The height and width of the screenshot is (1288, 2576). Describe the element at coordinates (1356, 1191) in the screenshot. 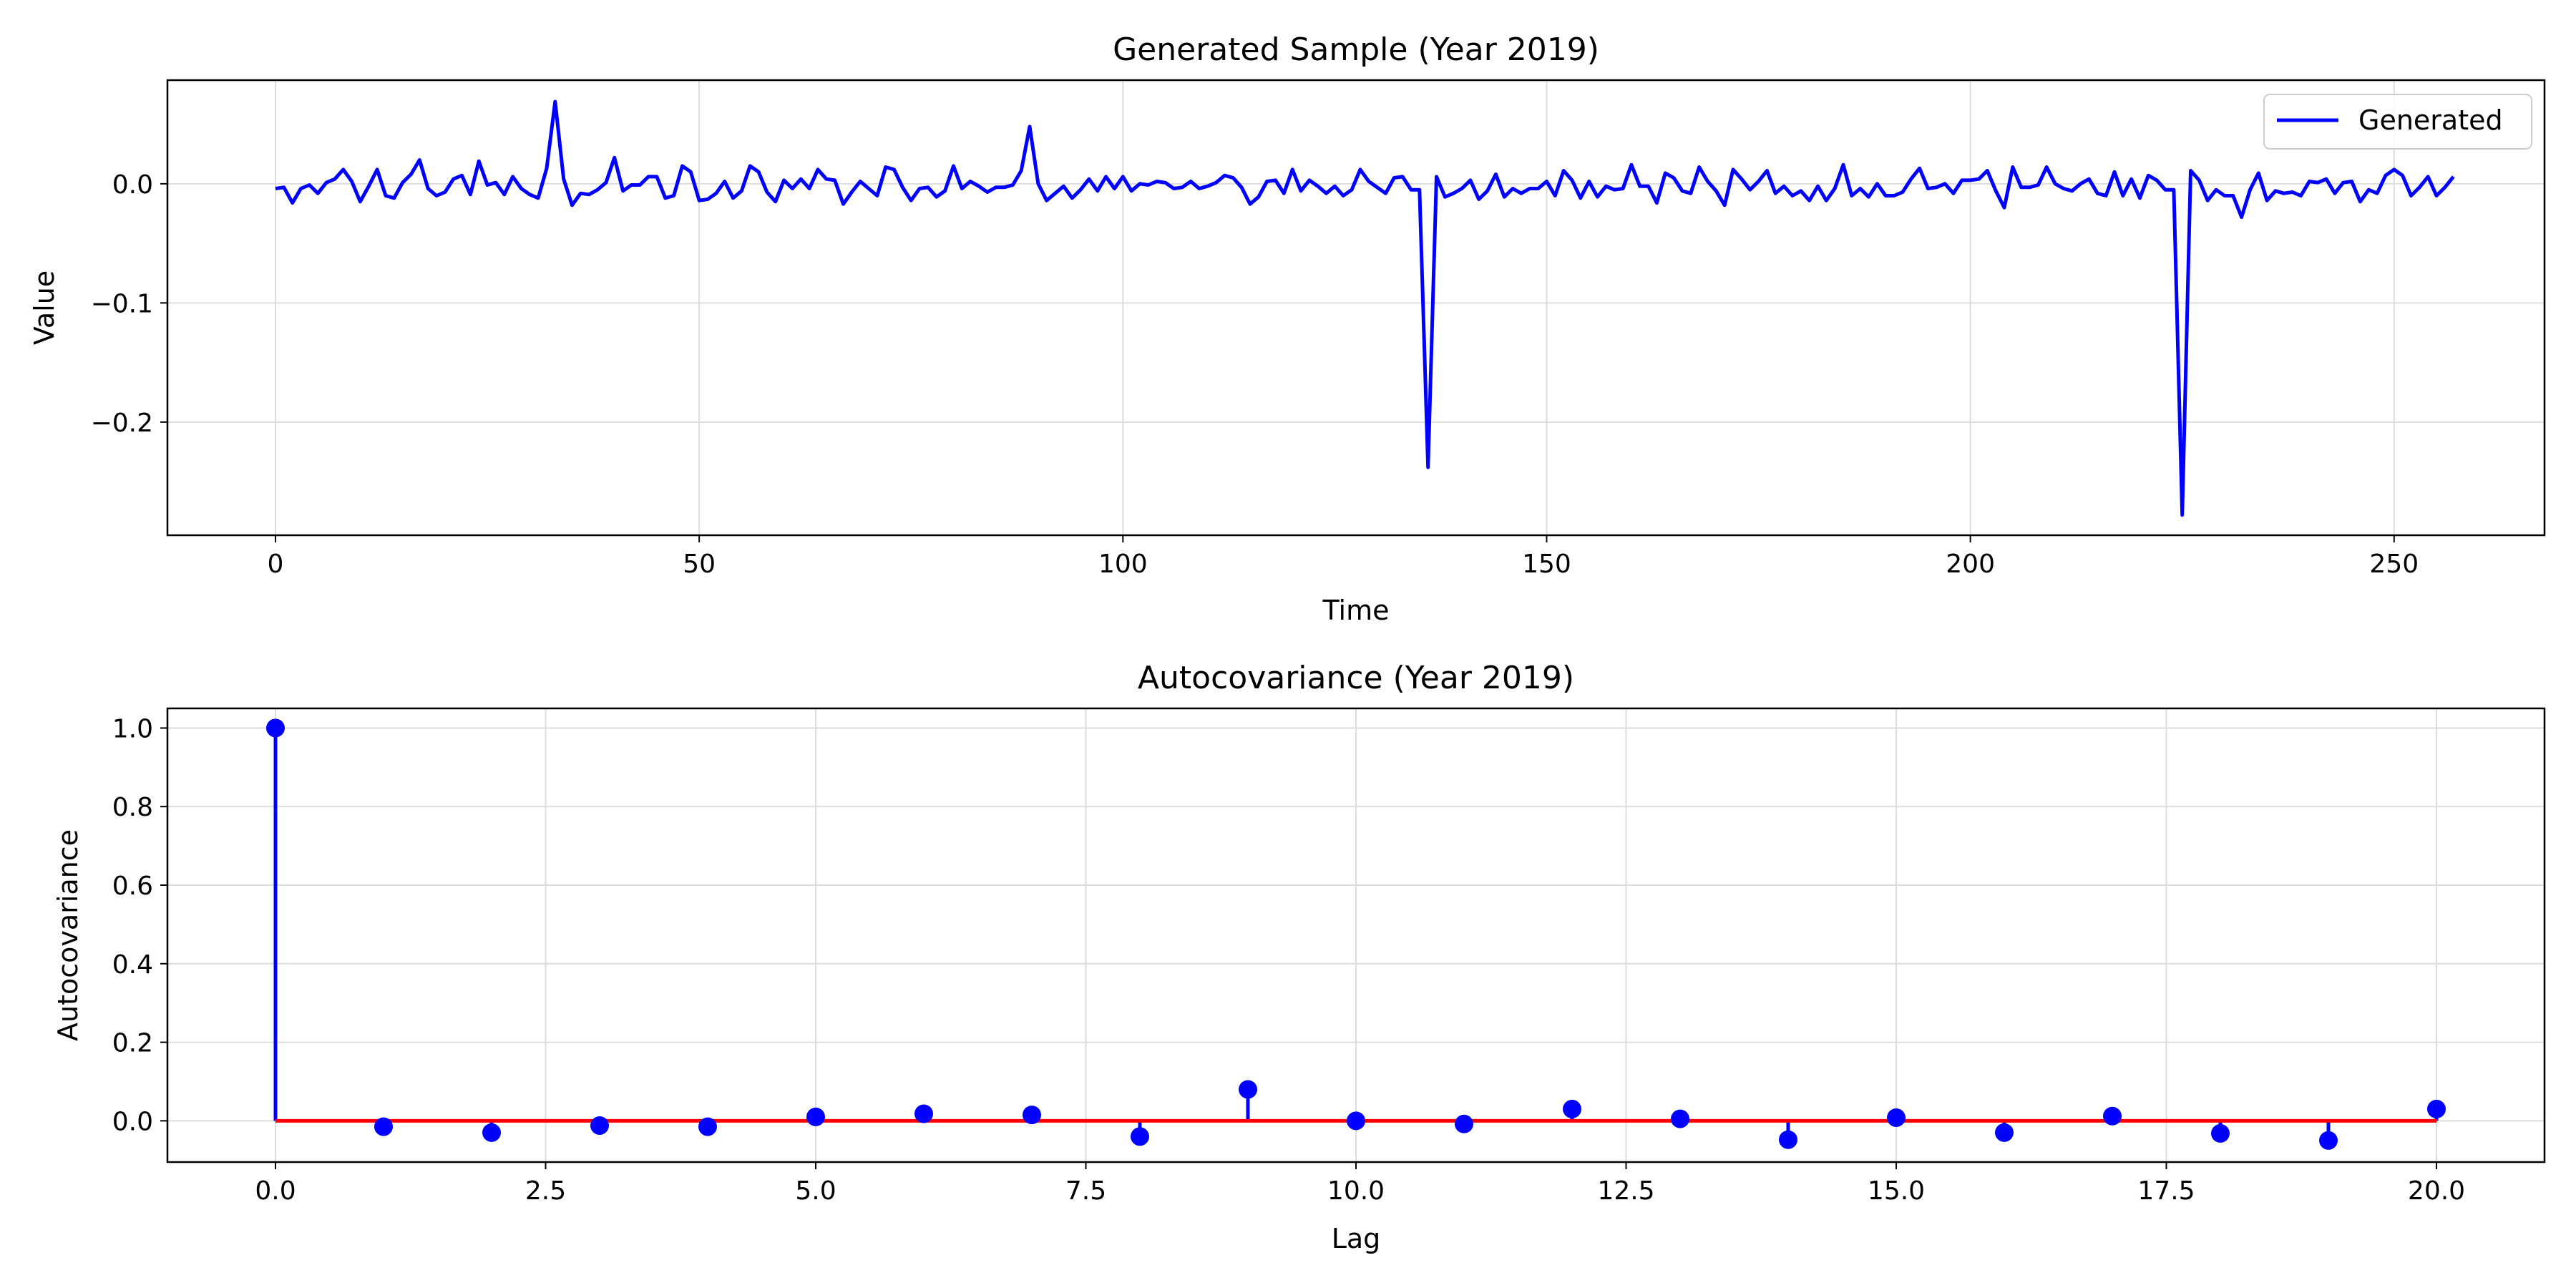

I see `x-tick-label: 10.0` at that location.